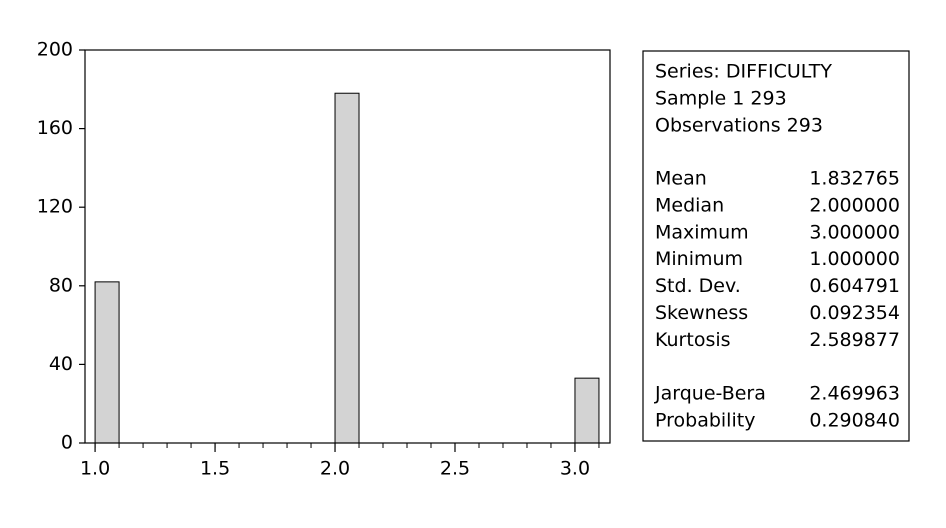 This screenshot has height=528, width=946. What do you see at coordinates (739, 125) in the screenshot?
I see `stats-header: Observations 293` at bounding box center [739, 125].